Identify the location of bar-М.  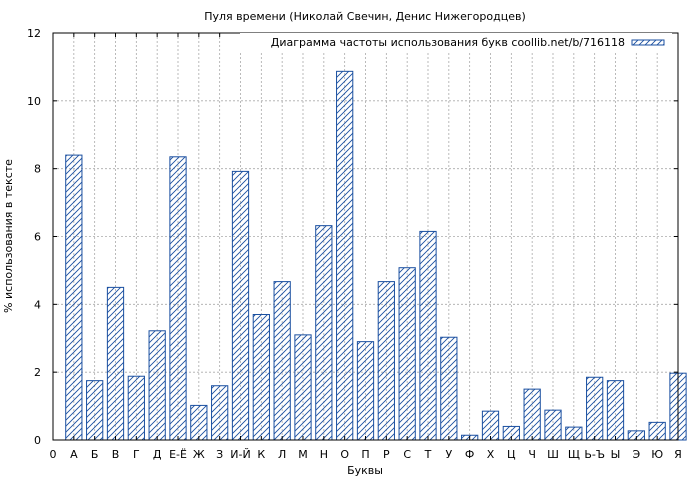
(303, 387).